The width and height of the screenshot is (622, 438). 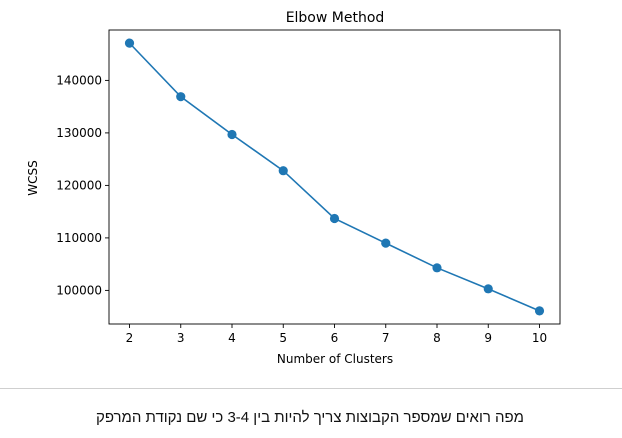 What do you see at coordinates (311, 388) in the screenshot?
I see `divider` at bounding box center [311, 388].